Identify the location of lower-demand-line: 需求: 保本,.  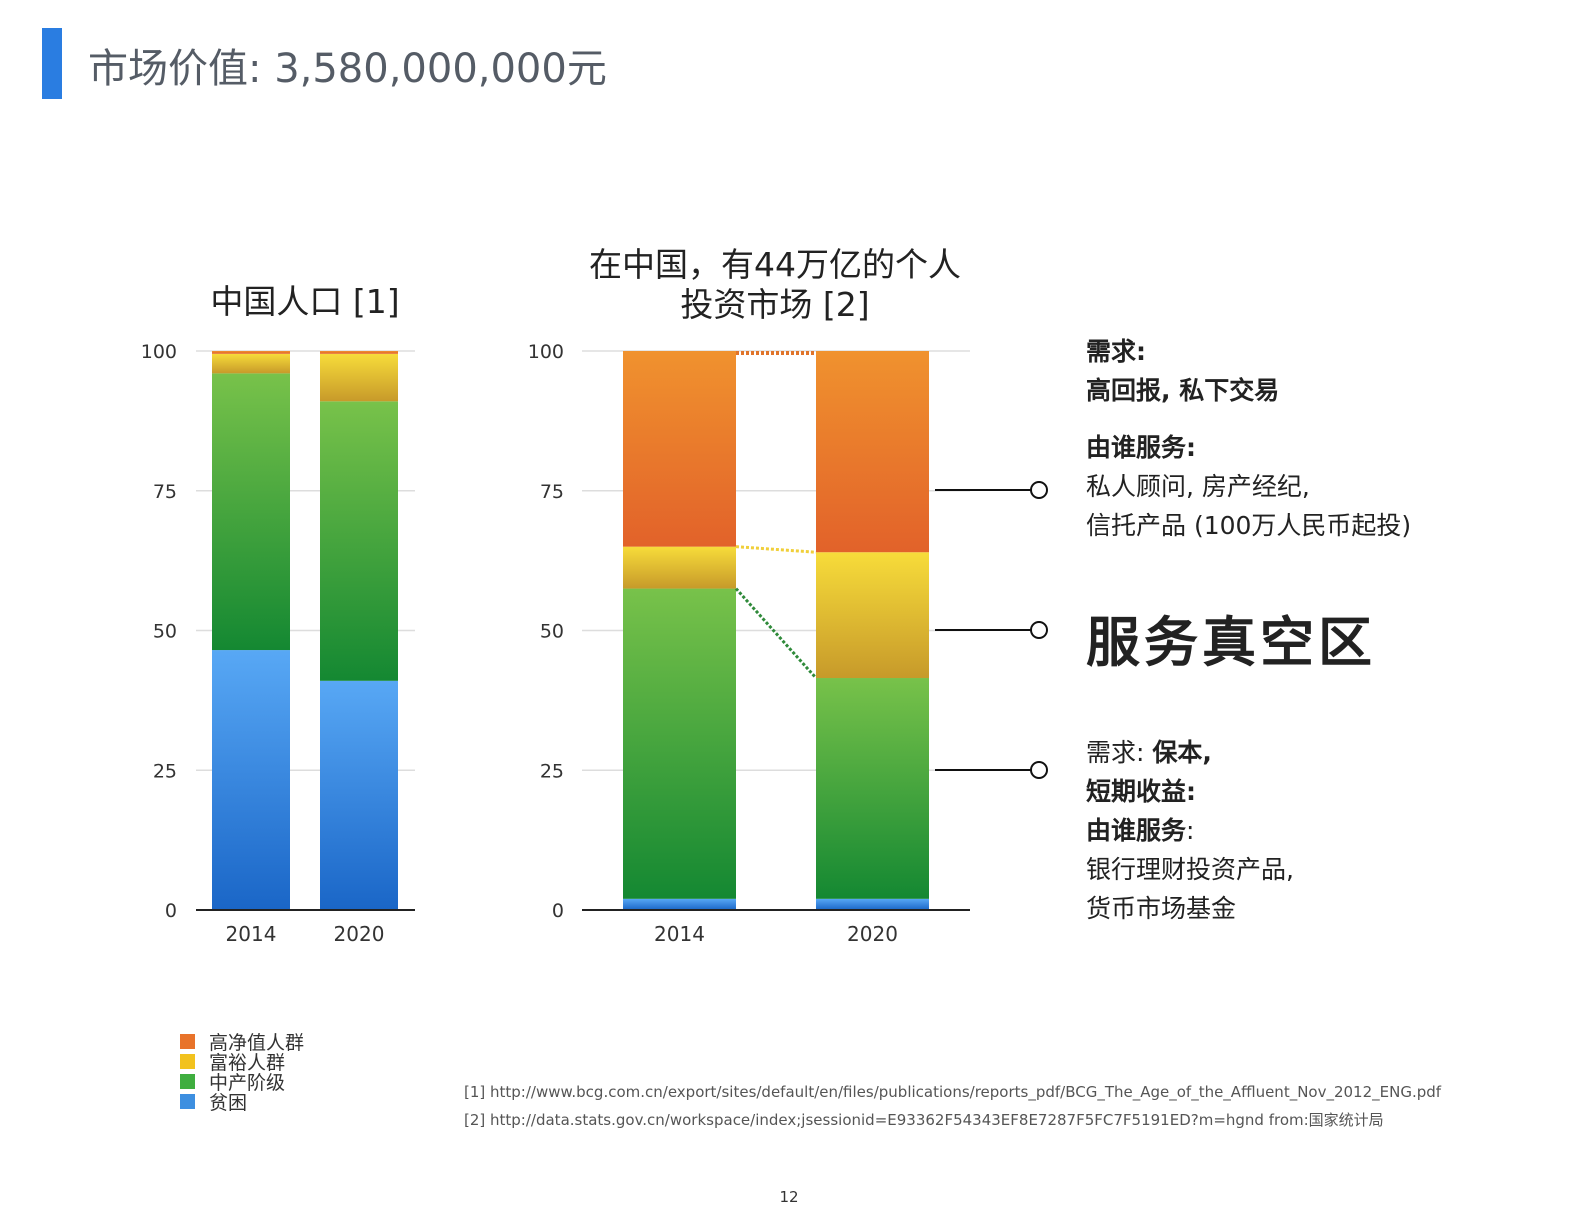
(1149, 752).